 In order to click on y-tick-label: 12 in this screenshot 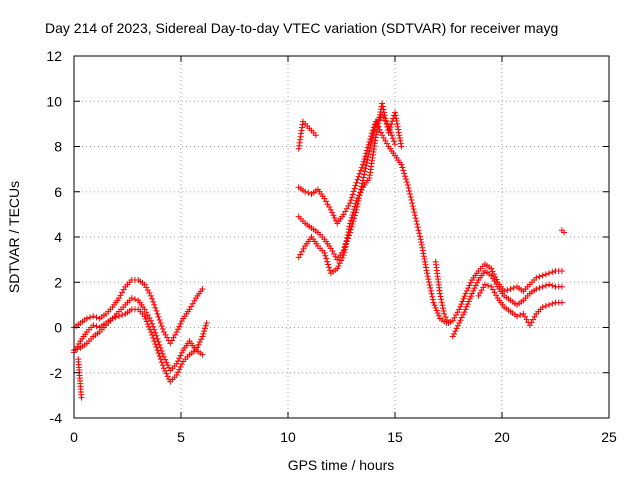, I will do `click(54, 56)`.